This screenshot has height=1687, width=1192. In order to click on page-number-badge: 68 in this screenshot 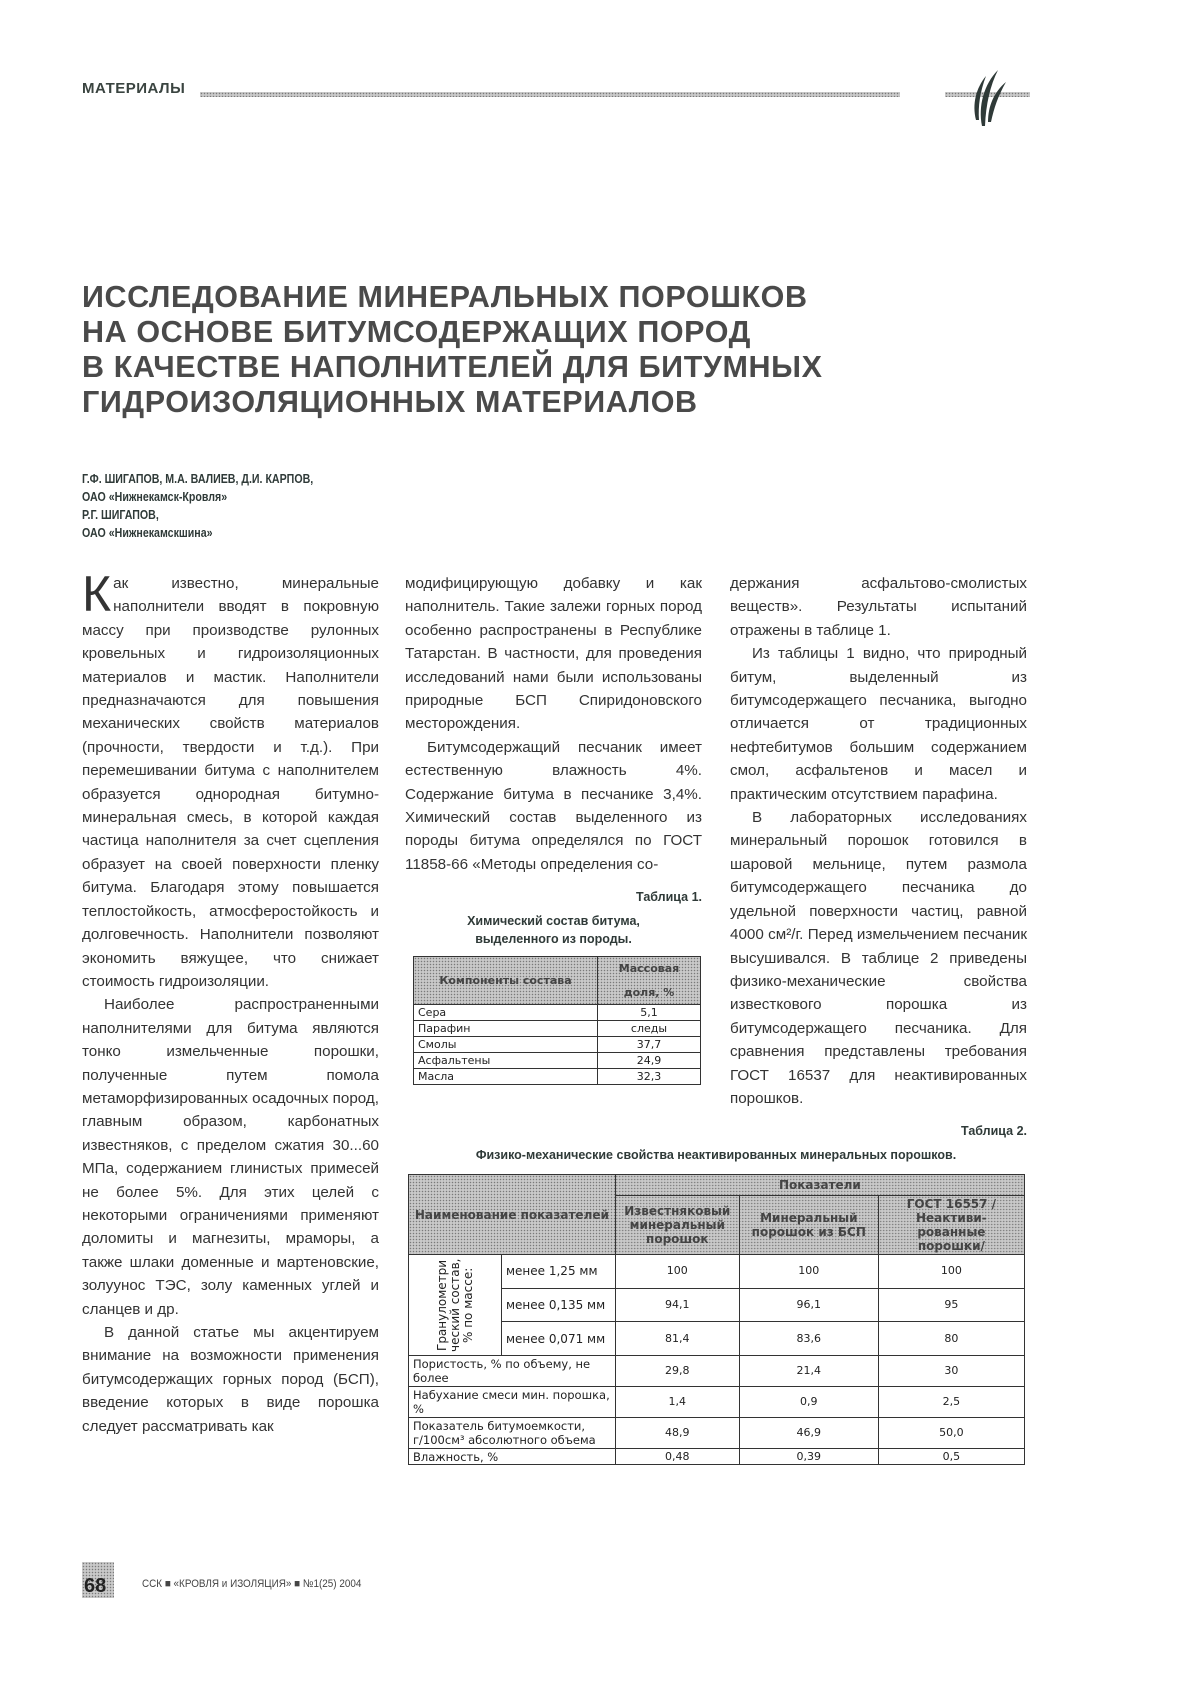, I will do `click(98, 1580)`.